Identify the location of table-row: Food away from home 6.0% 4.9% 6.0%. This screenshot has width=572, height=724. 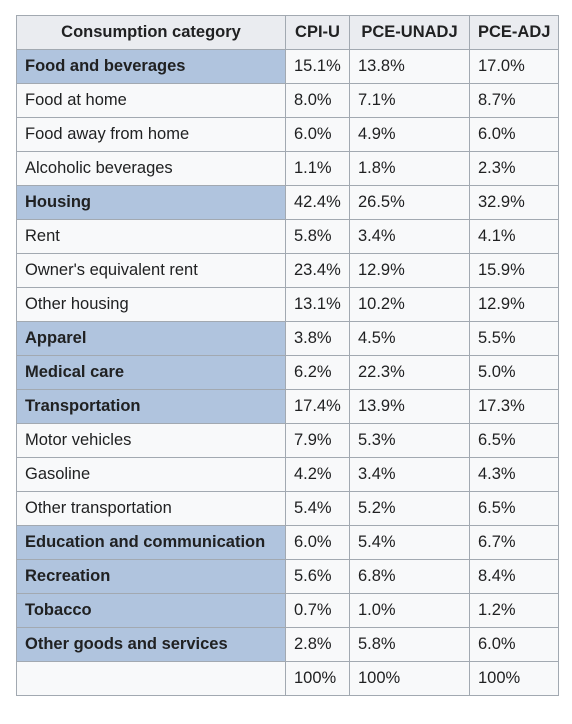
(288, 134).